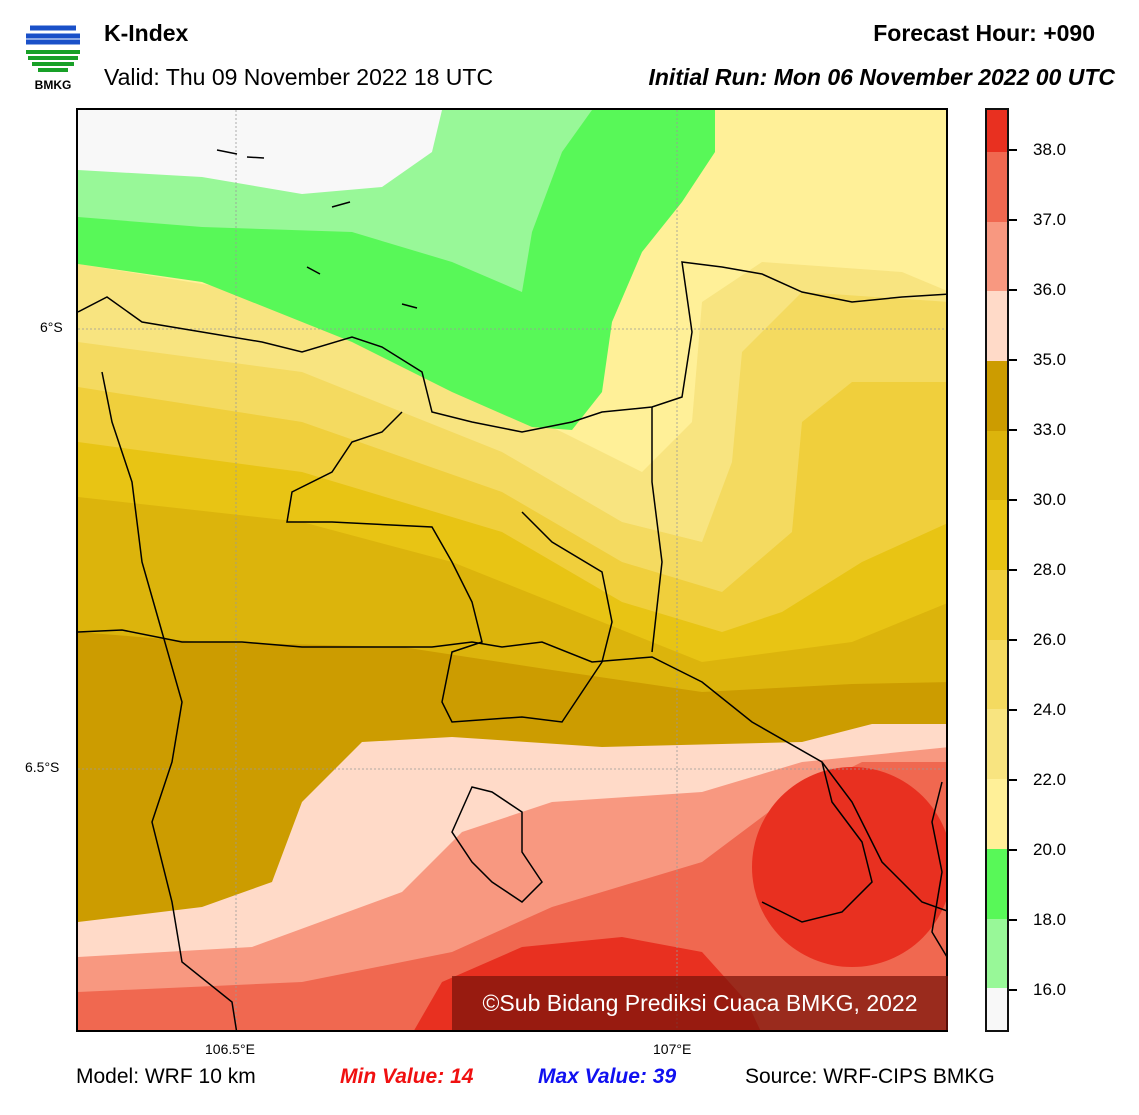 This screenshot has height=1115, width=1139. Describe the element at coordinates (166, 1076) in the screenshot. I see `model-label: Model: WRF 10 km` at that location.